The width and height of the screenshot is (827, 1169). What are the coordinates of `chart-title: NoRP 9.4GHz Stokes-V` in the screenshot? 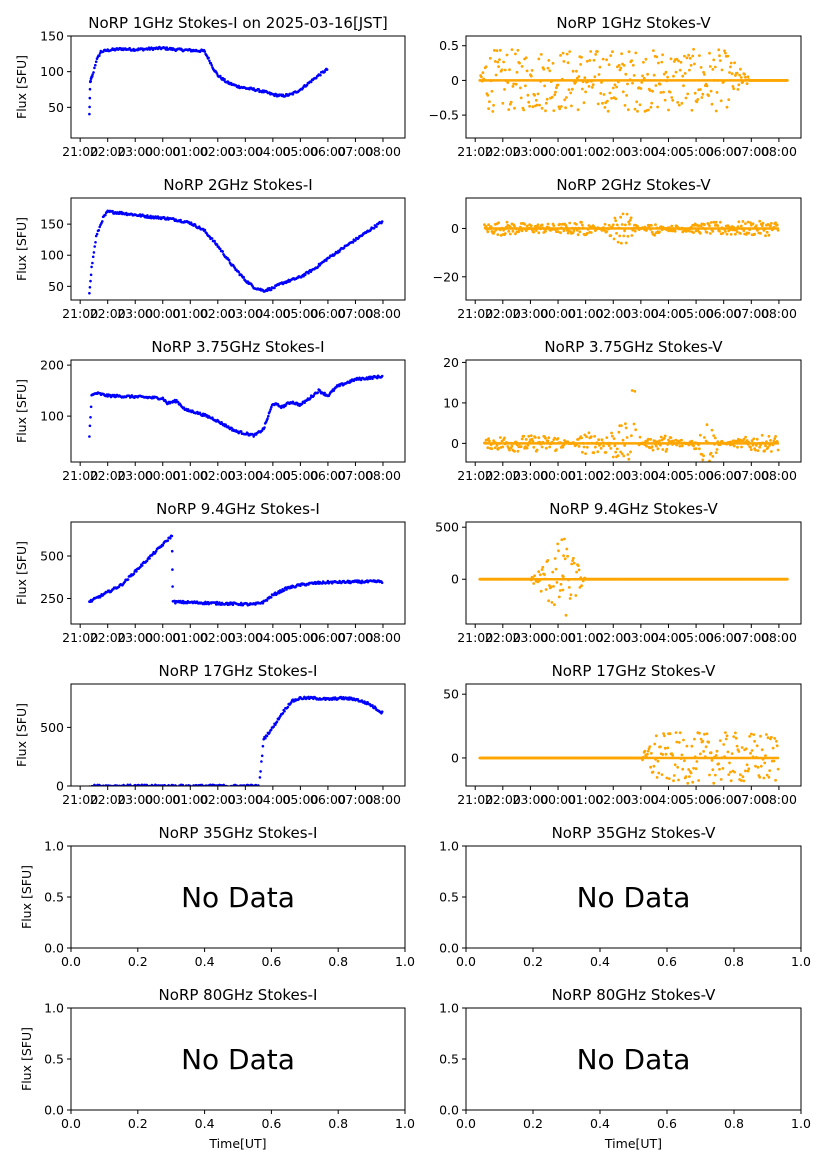 It's located at (633, 509).